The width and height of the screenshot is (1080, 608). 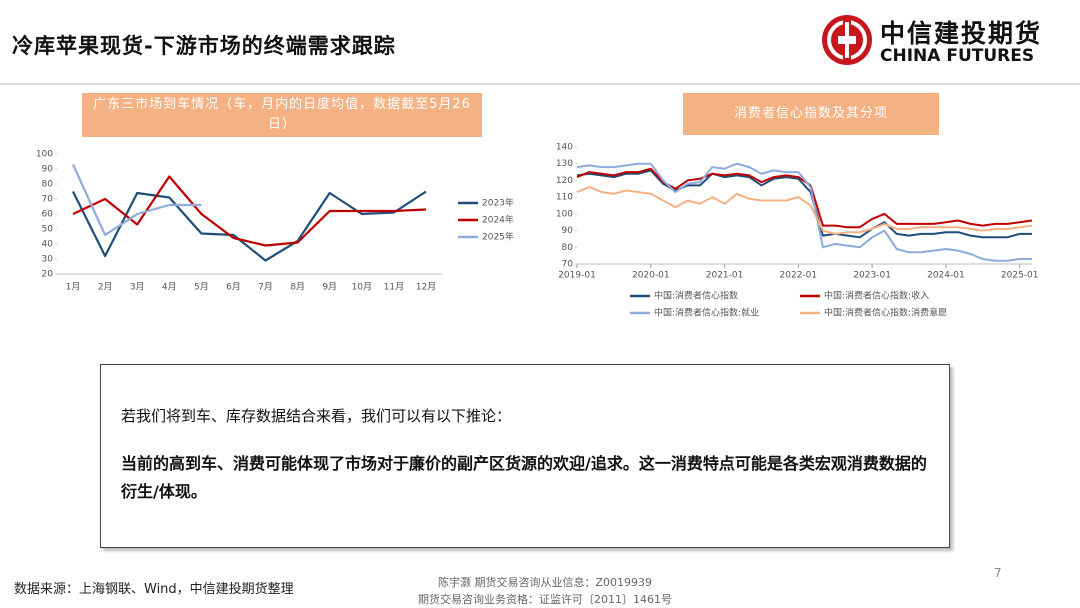 I want to click on y-tick-label: 120, so click(x=564, y=181).